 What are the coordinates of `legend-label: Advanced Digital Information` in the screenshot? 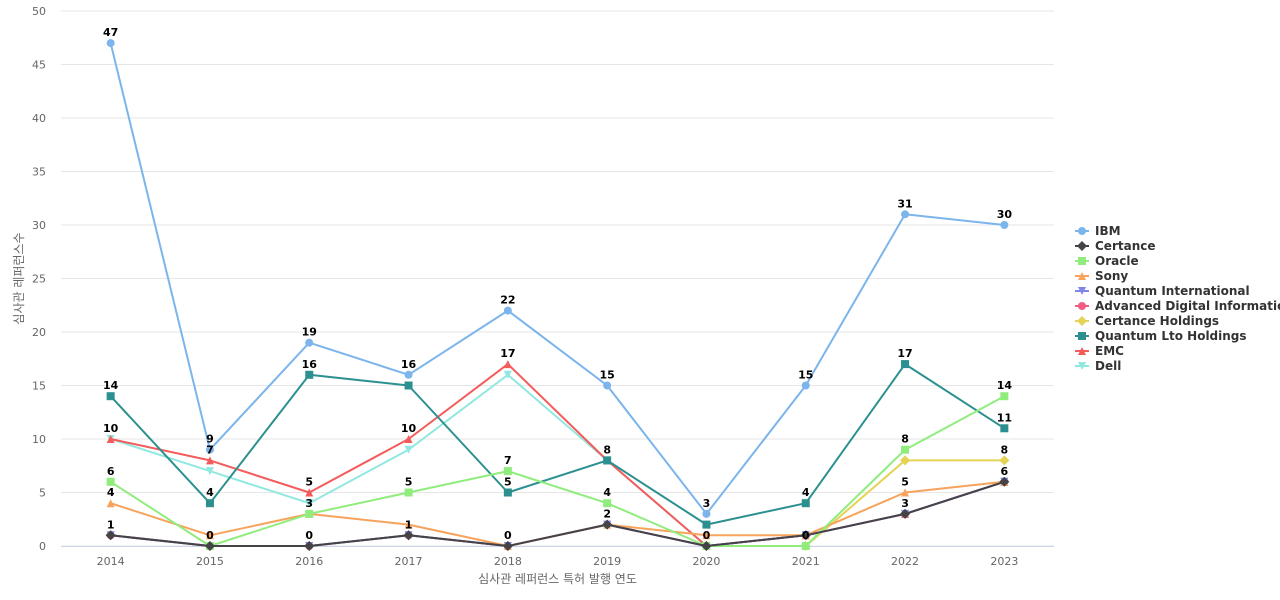 It's located at (1187, 306).